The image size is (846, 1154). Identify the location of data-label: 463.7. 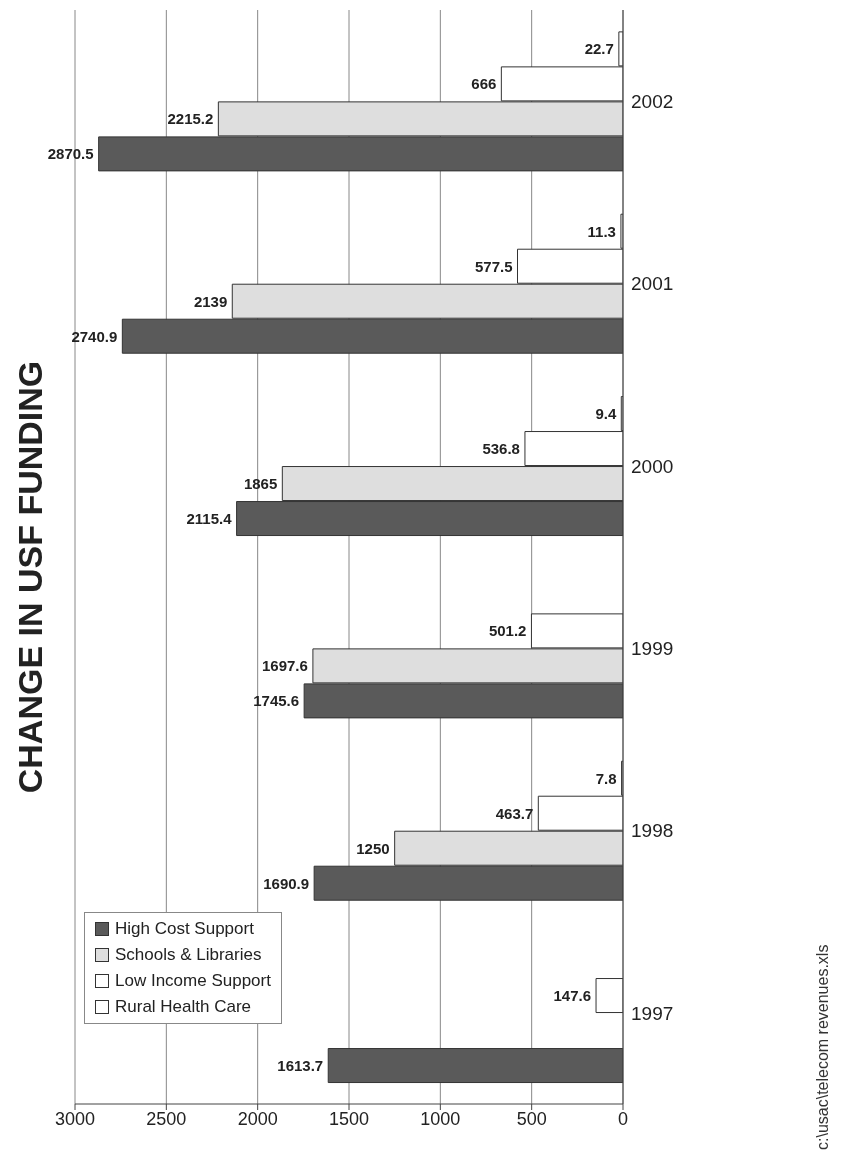
(514, 813).